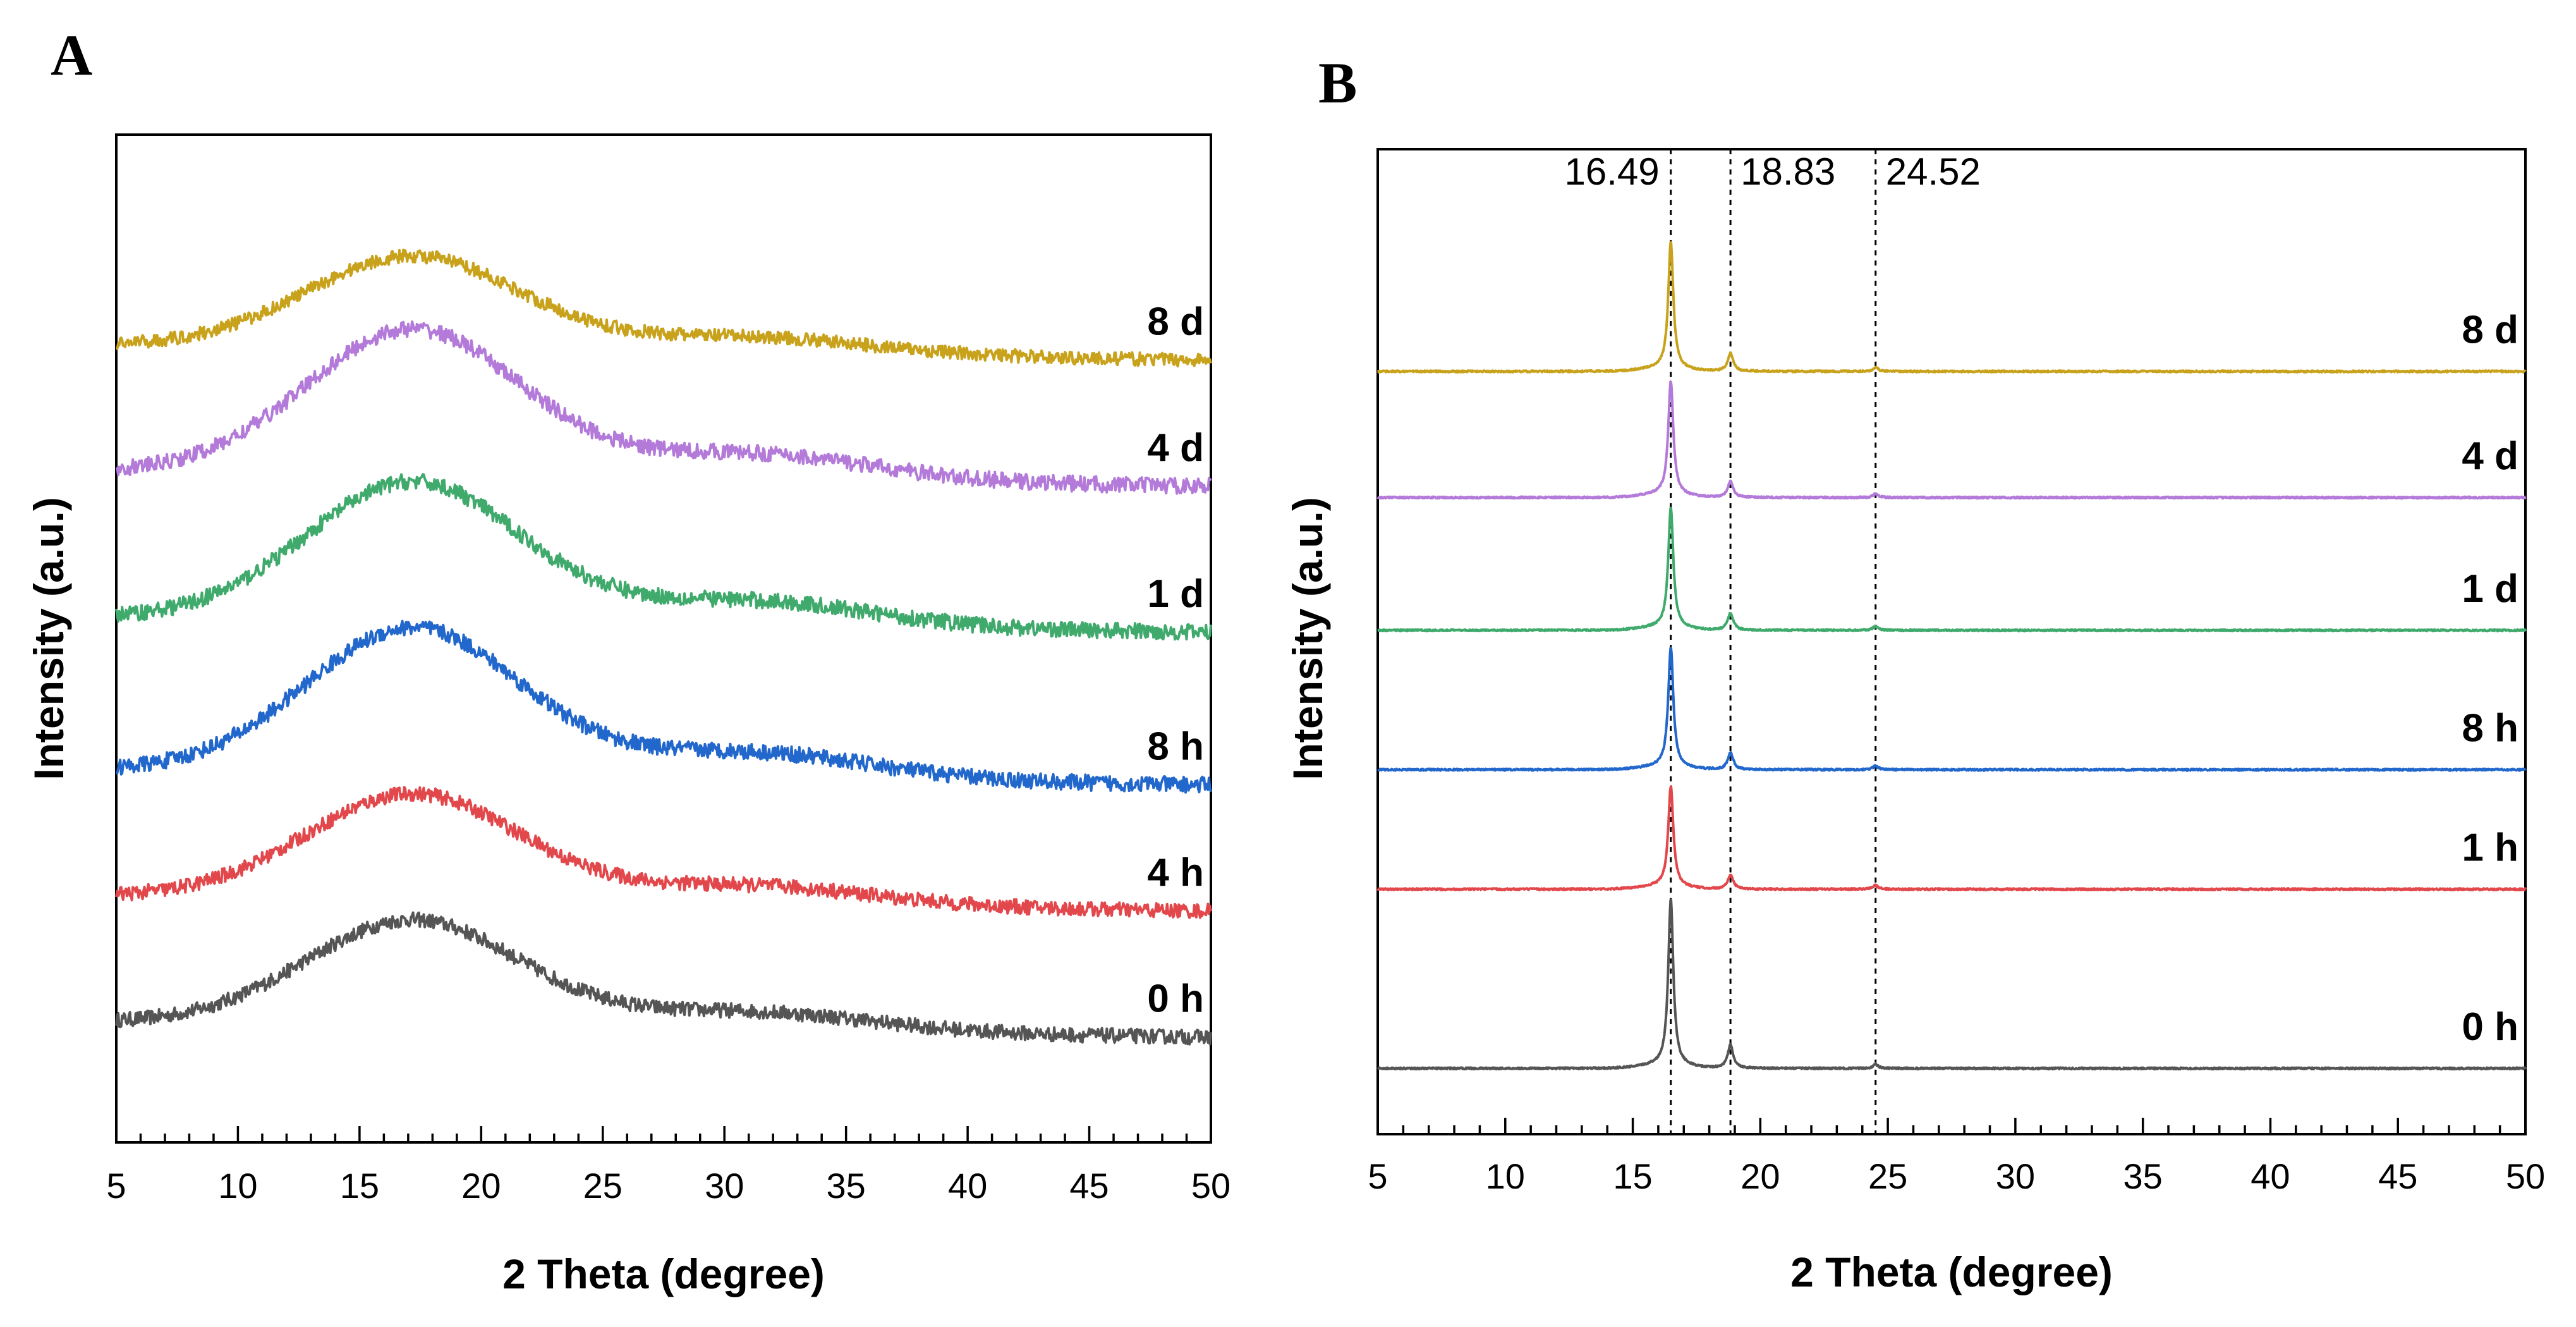  Describe the element at coordinates (664, 852) in the screenshot. I see `series-line-4-h` at that location.